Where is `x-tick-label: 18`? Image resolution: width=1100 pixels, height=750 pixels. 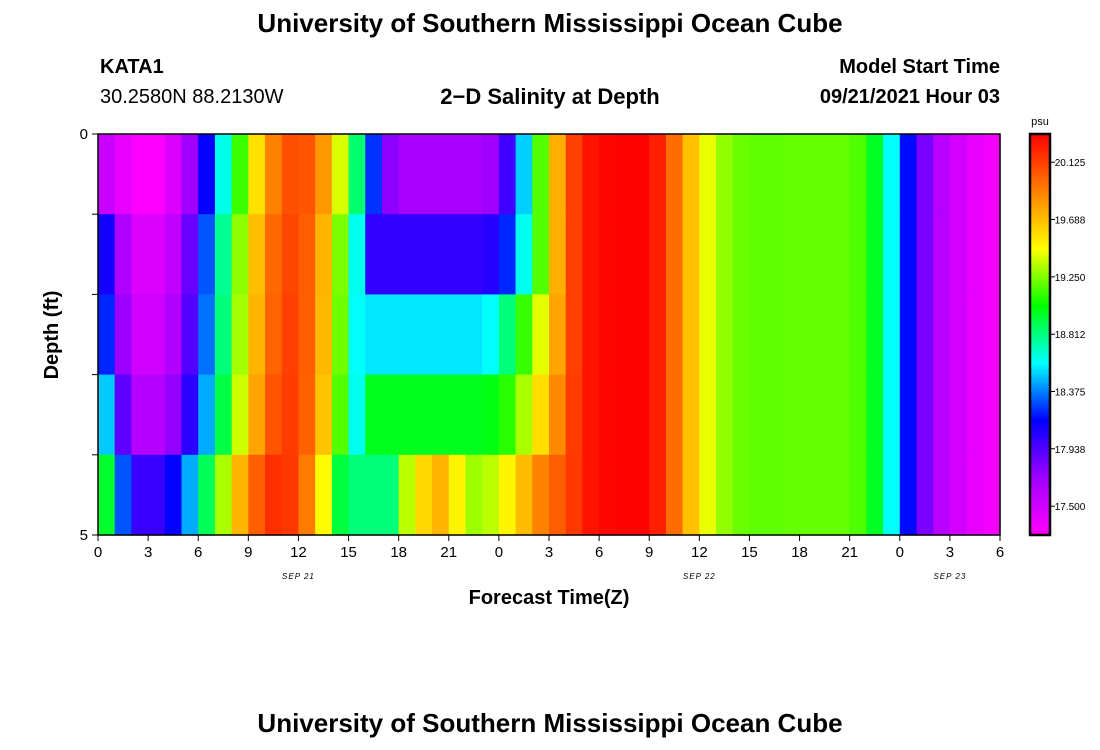 x-tick-label: 18 is located at coordinates (398, 552).